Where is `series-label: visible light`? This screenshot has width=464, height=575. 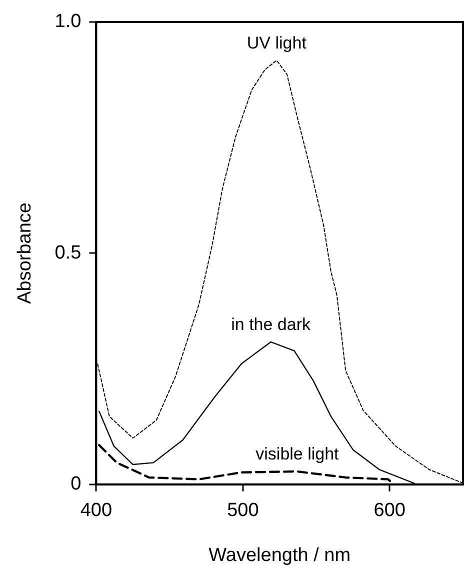 series-label: visible light is located at coordinates (298, 454).